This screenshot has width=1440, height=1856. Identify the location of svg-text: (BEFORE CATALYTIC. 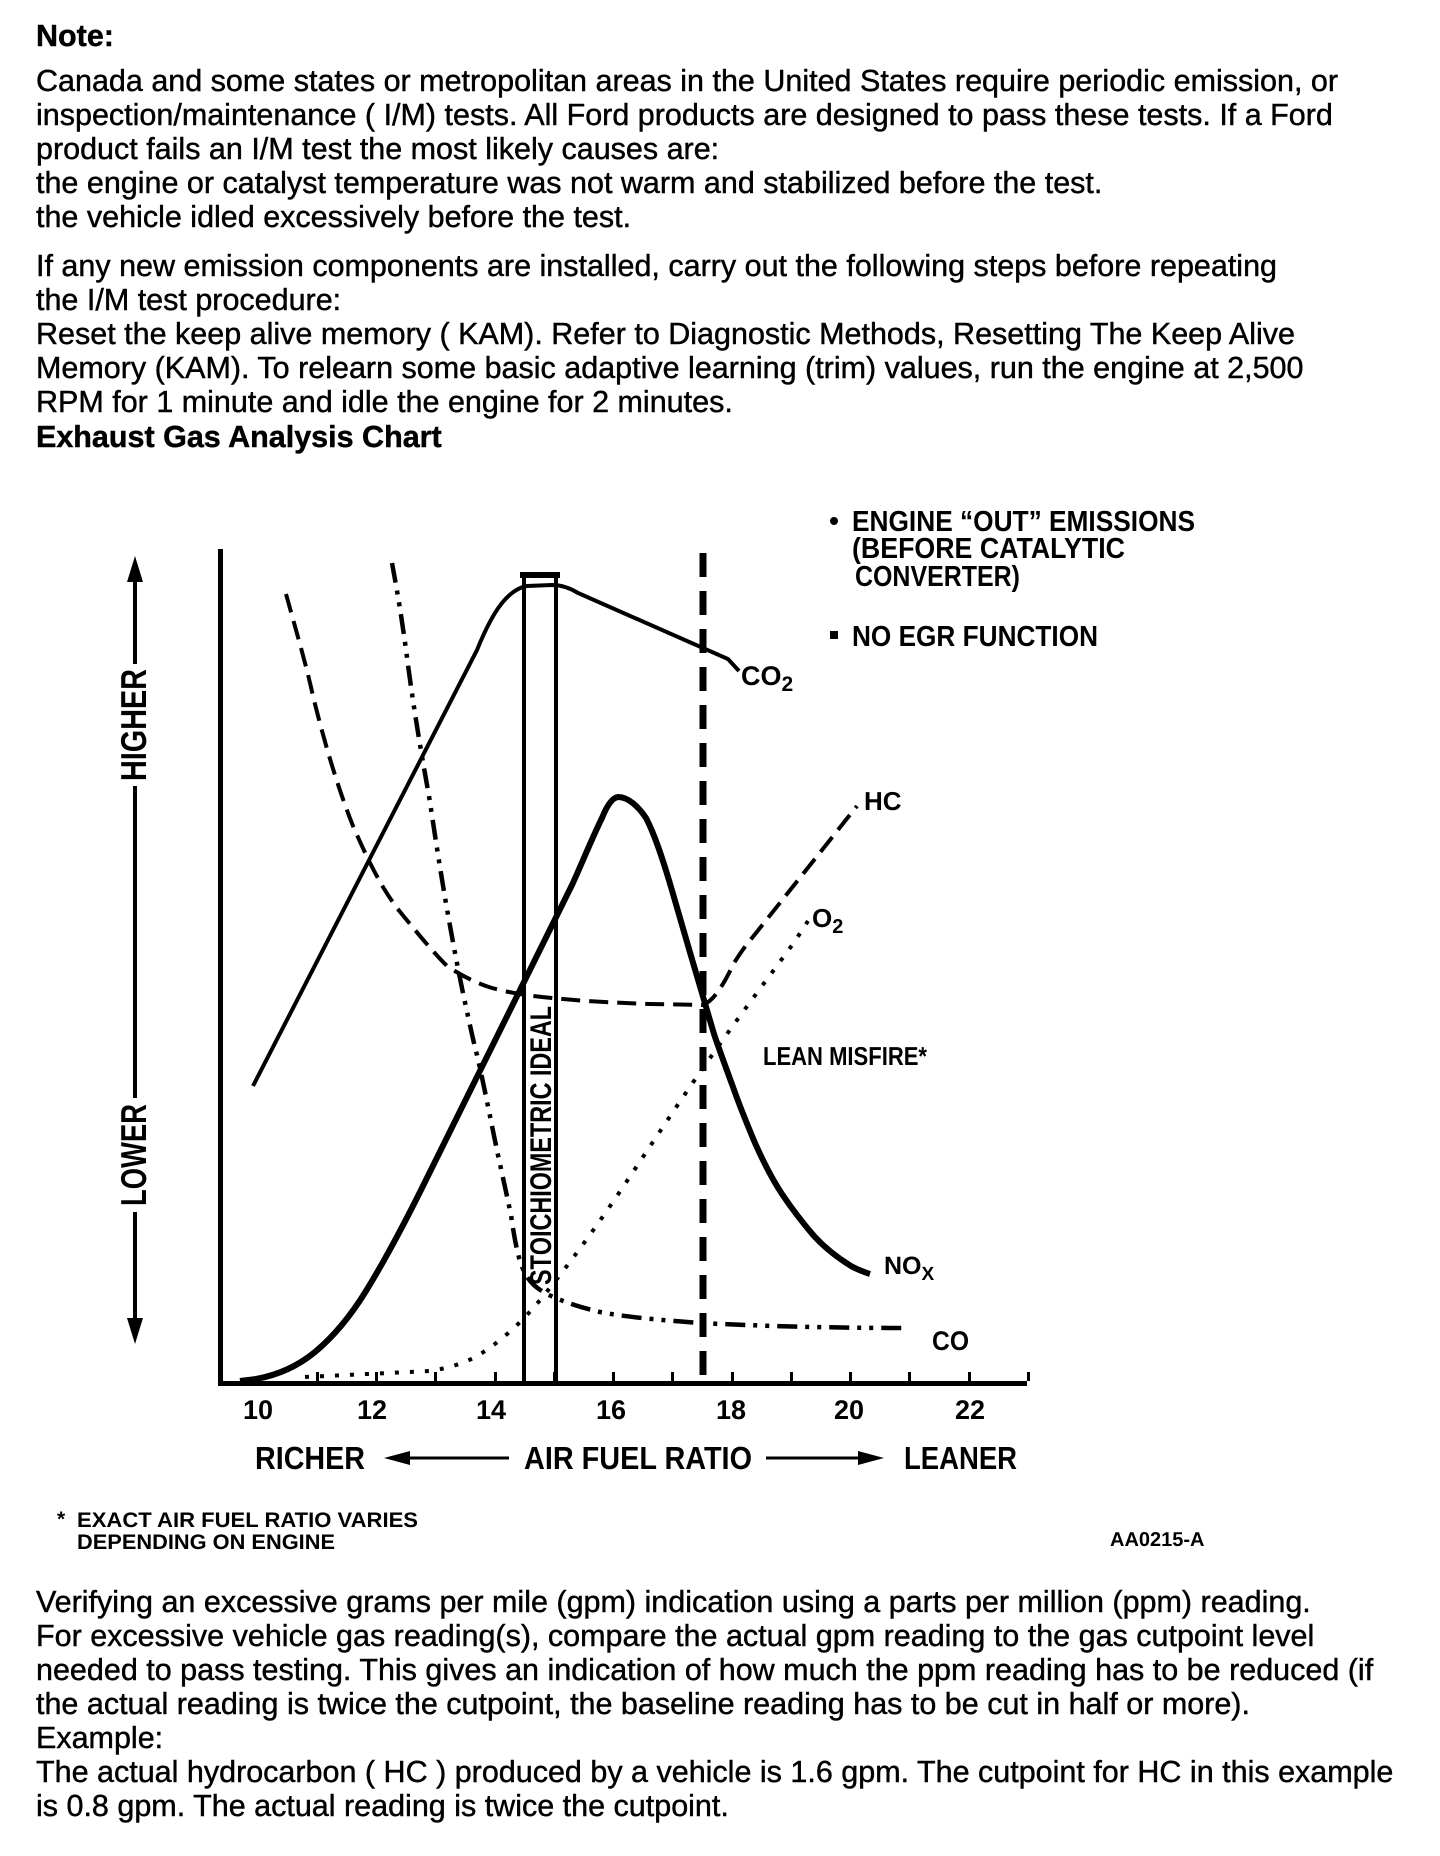
(988, 549).